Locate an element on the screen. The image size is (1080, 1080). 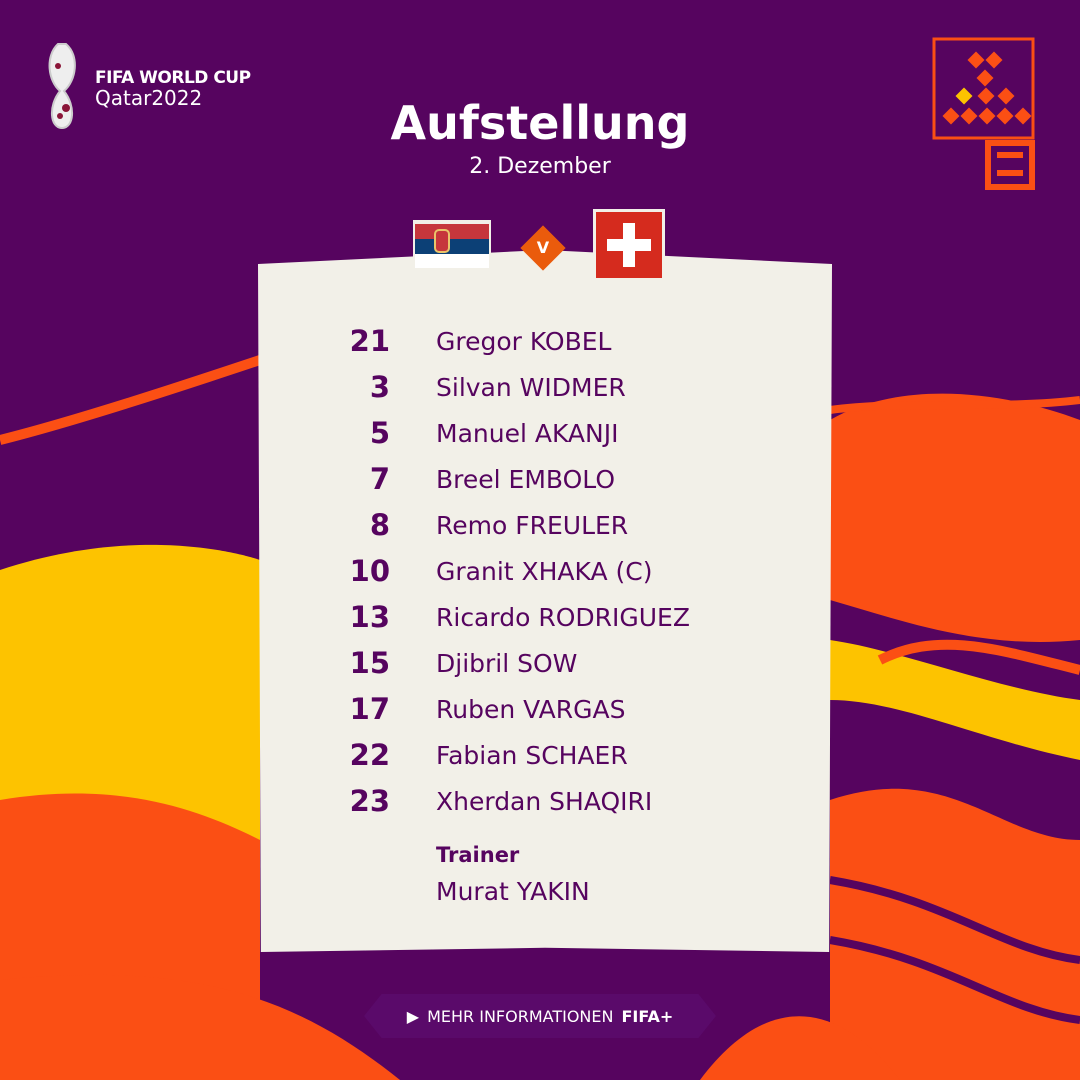
player-number: 22 is located at coordinates (369, 755).